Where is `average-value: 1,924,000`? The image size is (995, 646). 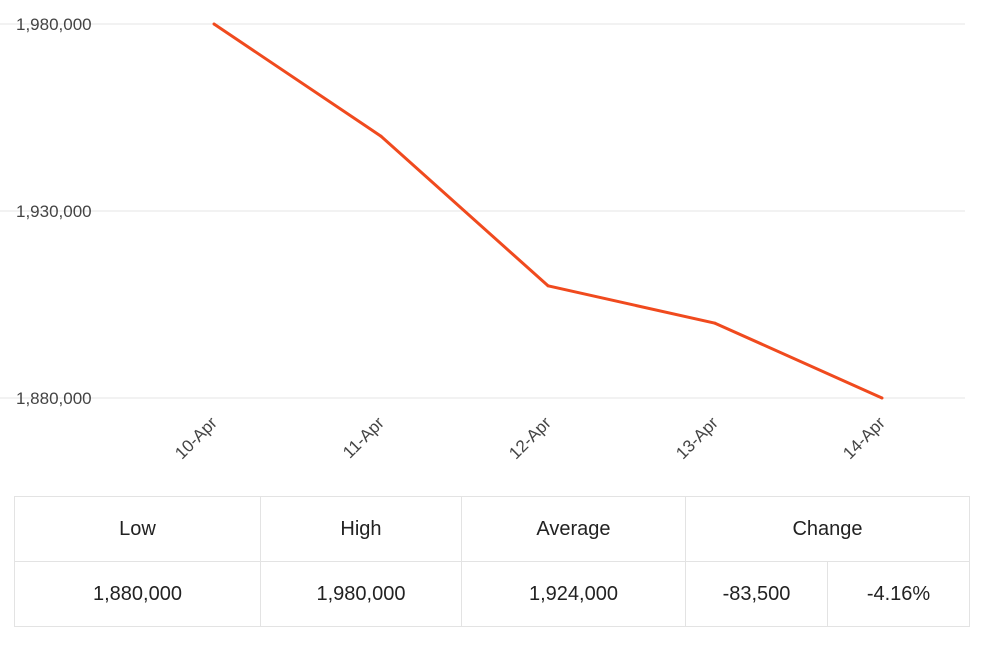 average-value: 1,924,000 is located at coordinates (573, 594).